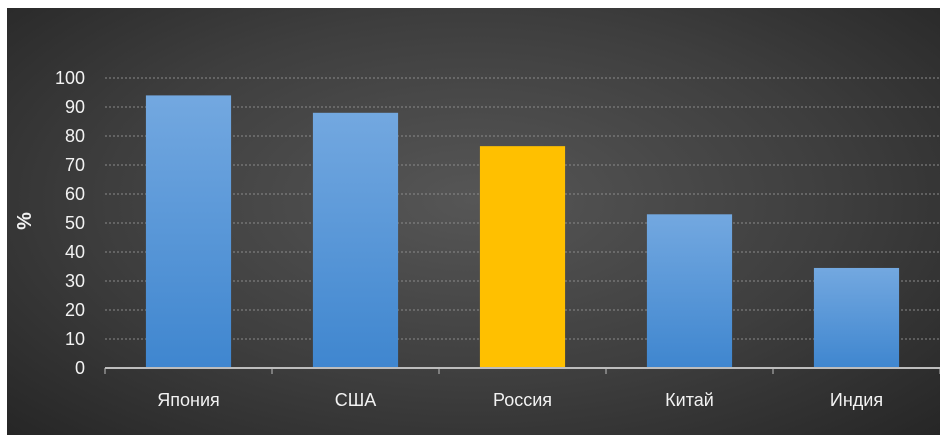  Describe the element at coordinates (522, 370) in the screenshot. I see `axes` at that location.